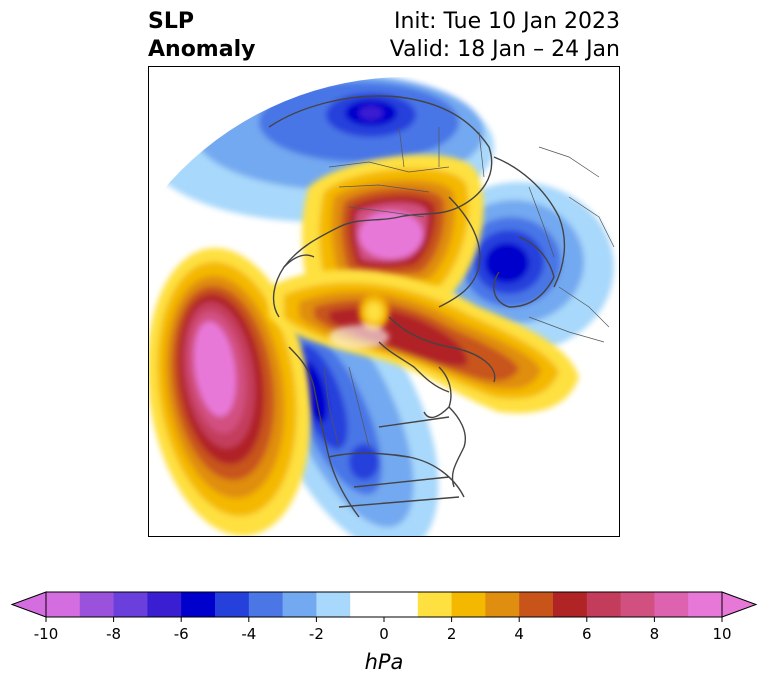  I want to click on colorbar-ticks: -10 -8 -6 -4 -2 0 2 4 6 8 10, so click(383, 630).